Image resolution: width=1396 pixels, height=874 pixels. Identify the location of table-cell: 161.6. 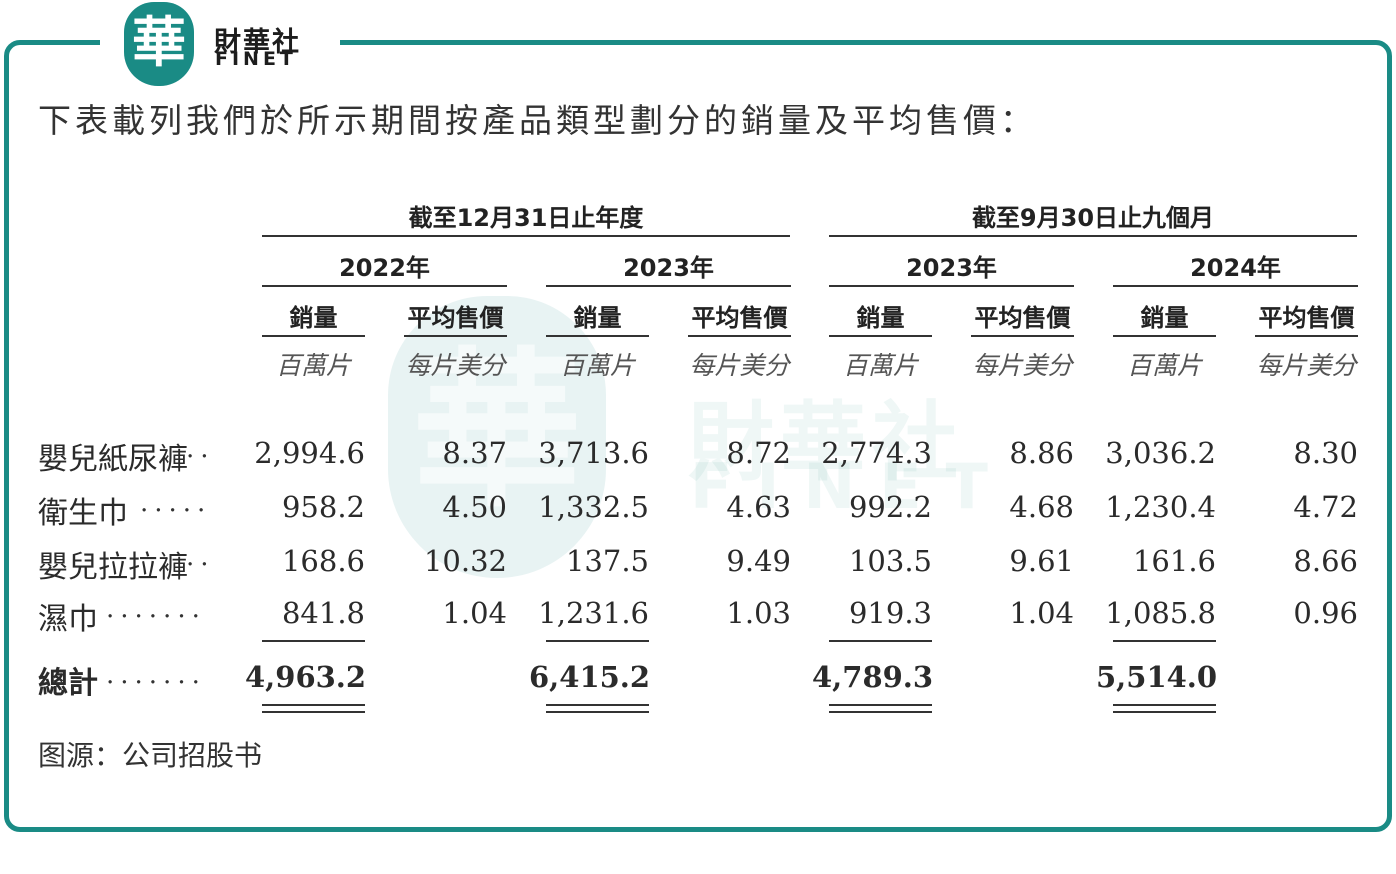
(1174, 561).